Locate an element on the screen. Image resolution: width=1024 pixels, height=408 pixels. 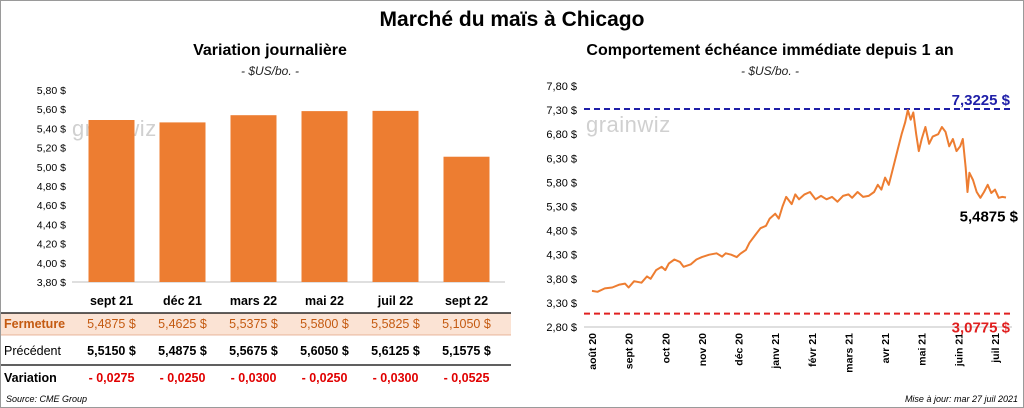
line-x-tick-label: oct 20 is located at coordinates (666, 348).